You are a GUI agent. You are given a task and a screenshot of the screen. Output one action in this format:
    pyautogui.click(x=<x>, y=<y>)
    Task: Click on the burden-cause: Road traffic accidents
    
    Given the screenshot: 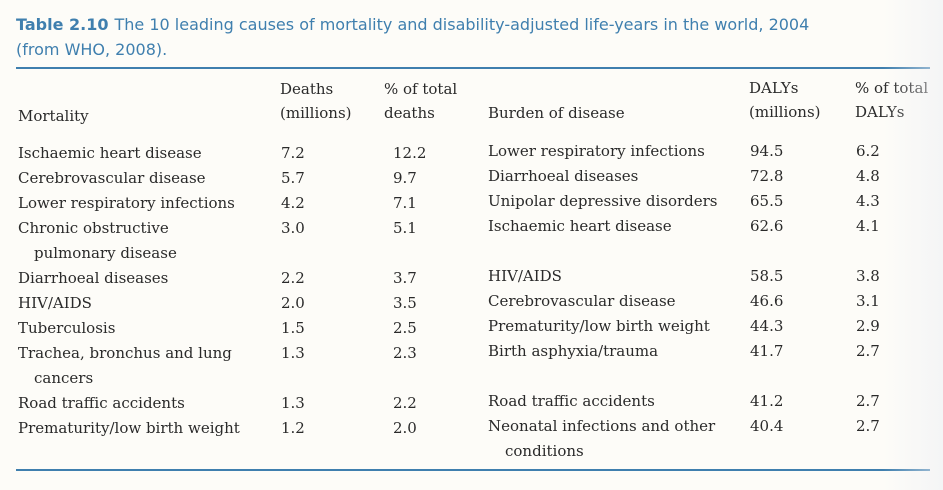 What is the action you would take?
    pyautogui.click(x=571, y=401)
    